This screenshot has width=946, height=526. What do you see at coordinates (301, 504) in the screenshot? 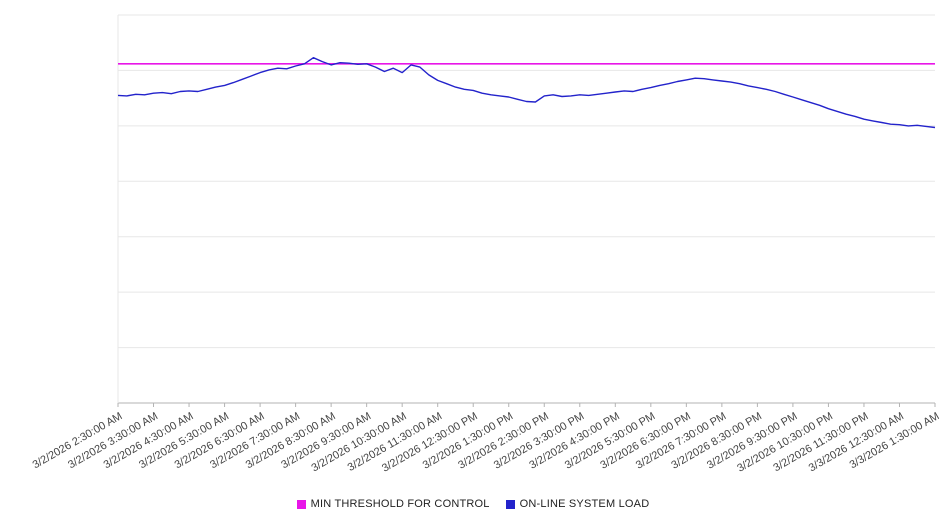
I see `threshold-color-swatch` at bounding box center [301, 504].